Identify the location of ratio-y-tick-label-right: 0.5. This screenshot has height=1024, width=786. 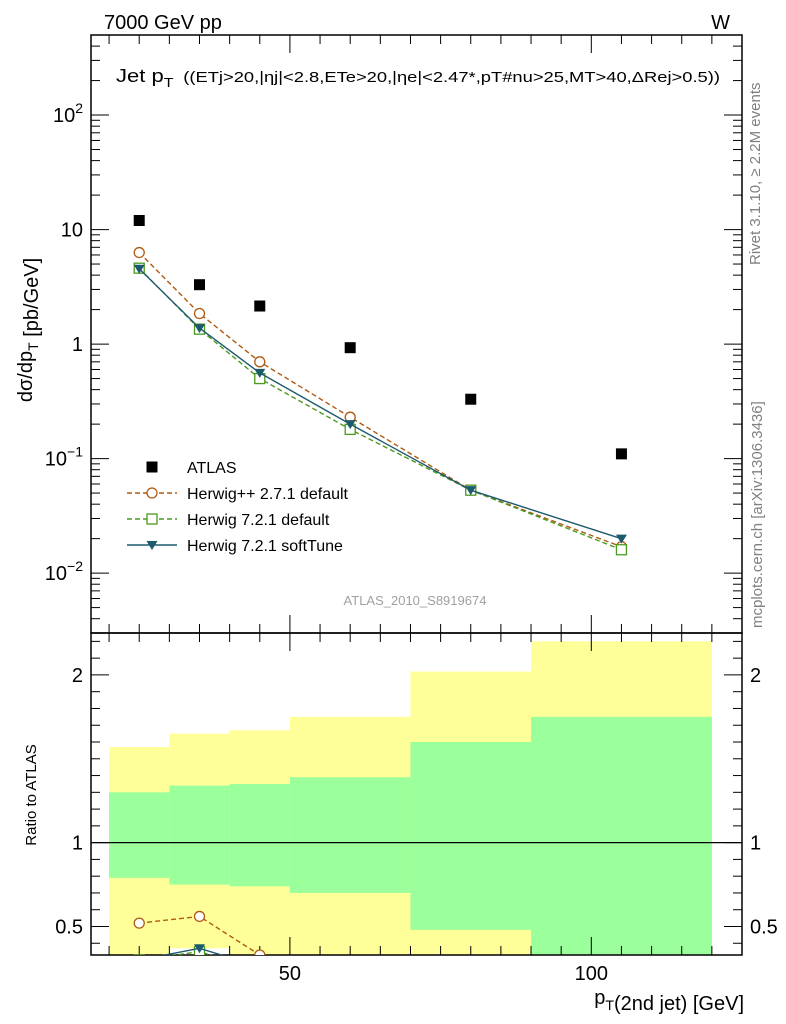
(764, 927).